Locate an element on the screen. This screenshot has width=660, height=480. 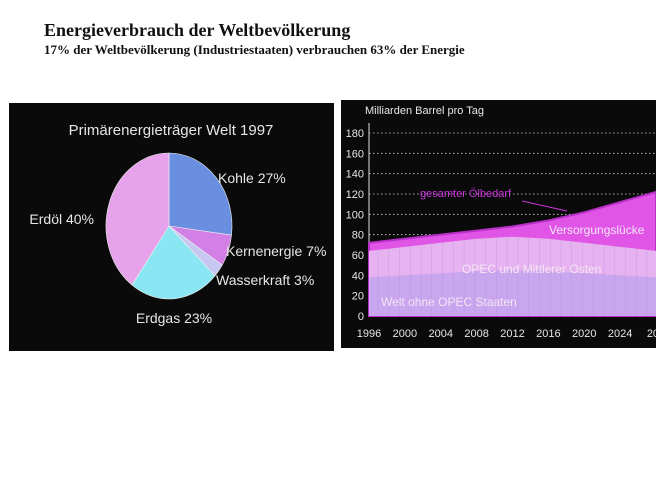
chart-annotation: Versorgungslücke is located at coordinates (597, 230).